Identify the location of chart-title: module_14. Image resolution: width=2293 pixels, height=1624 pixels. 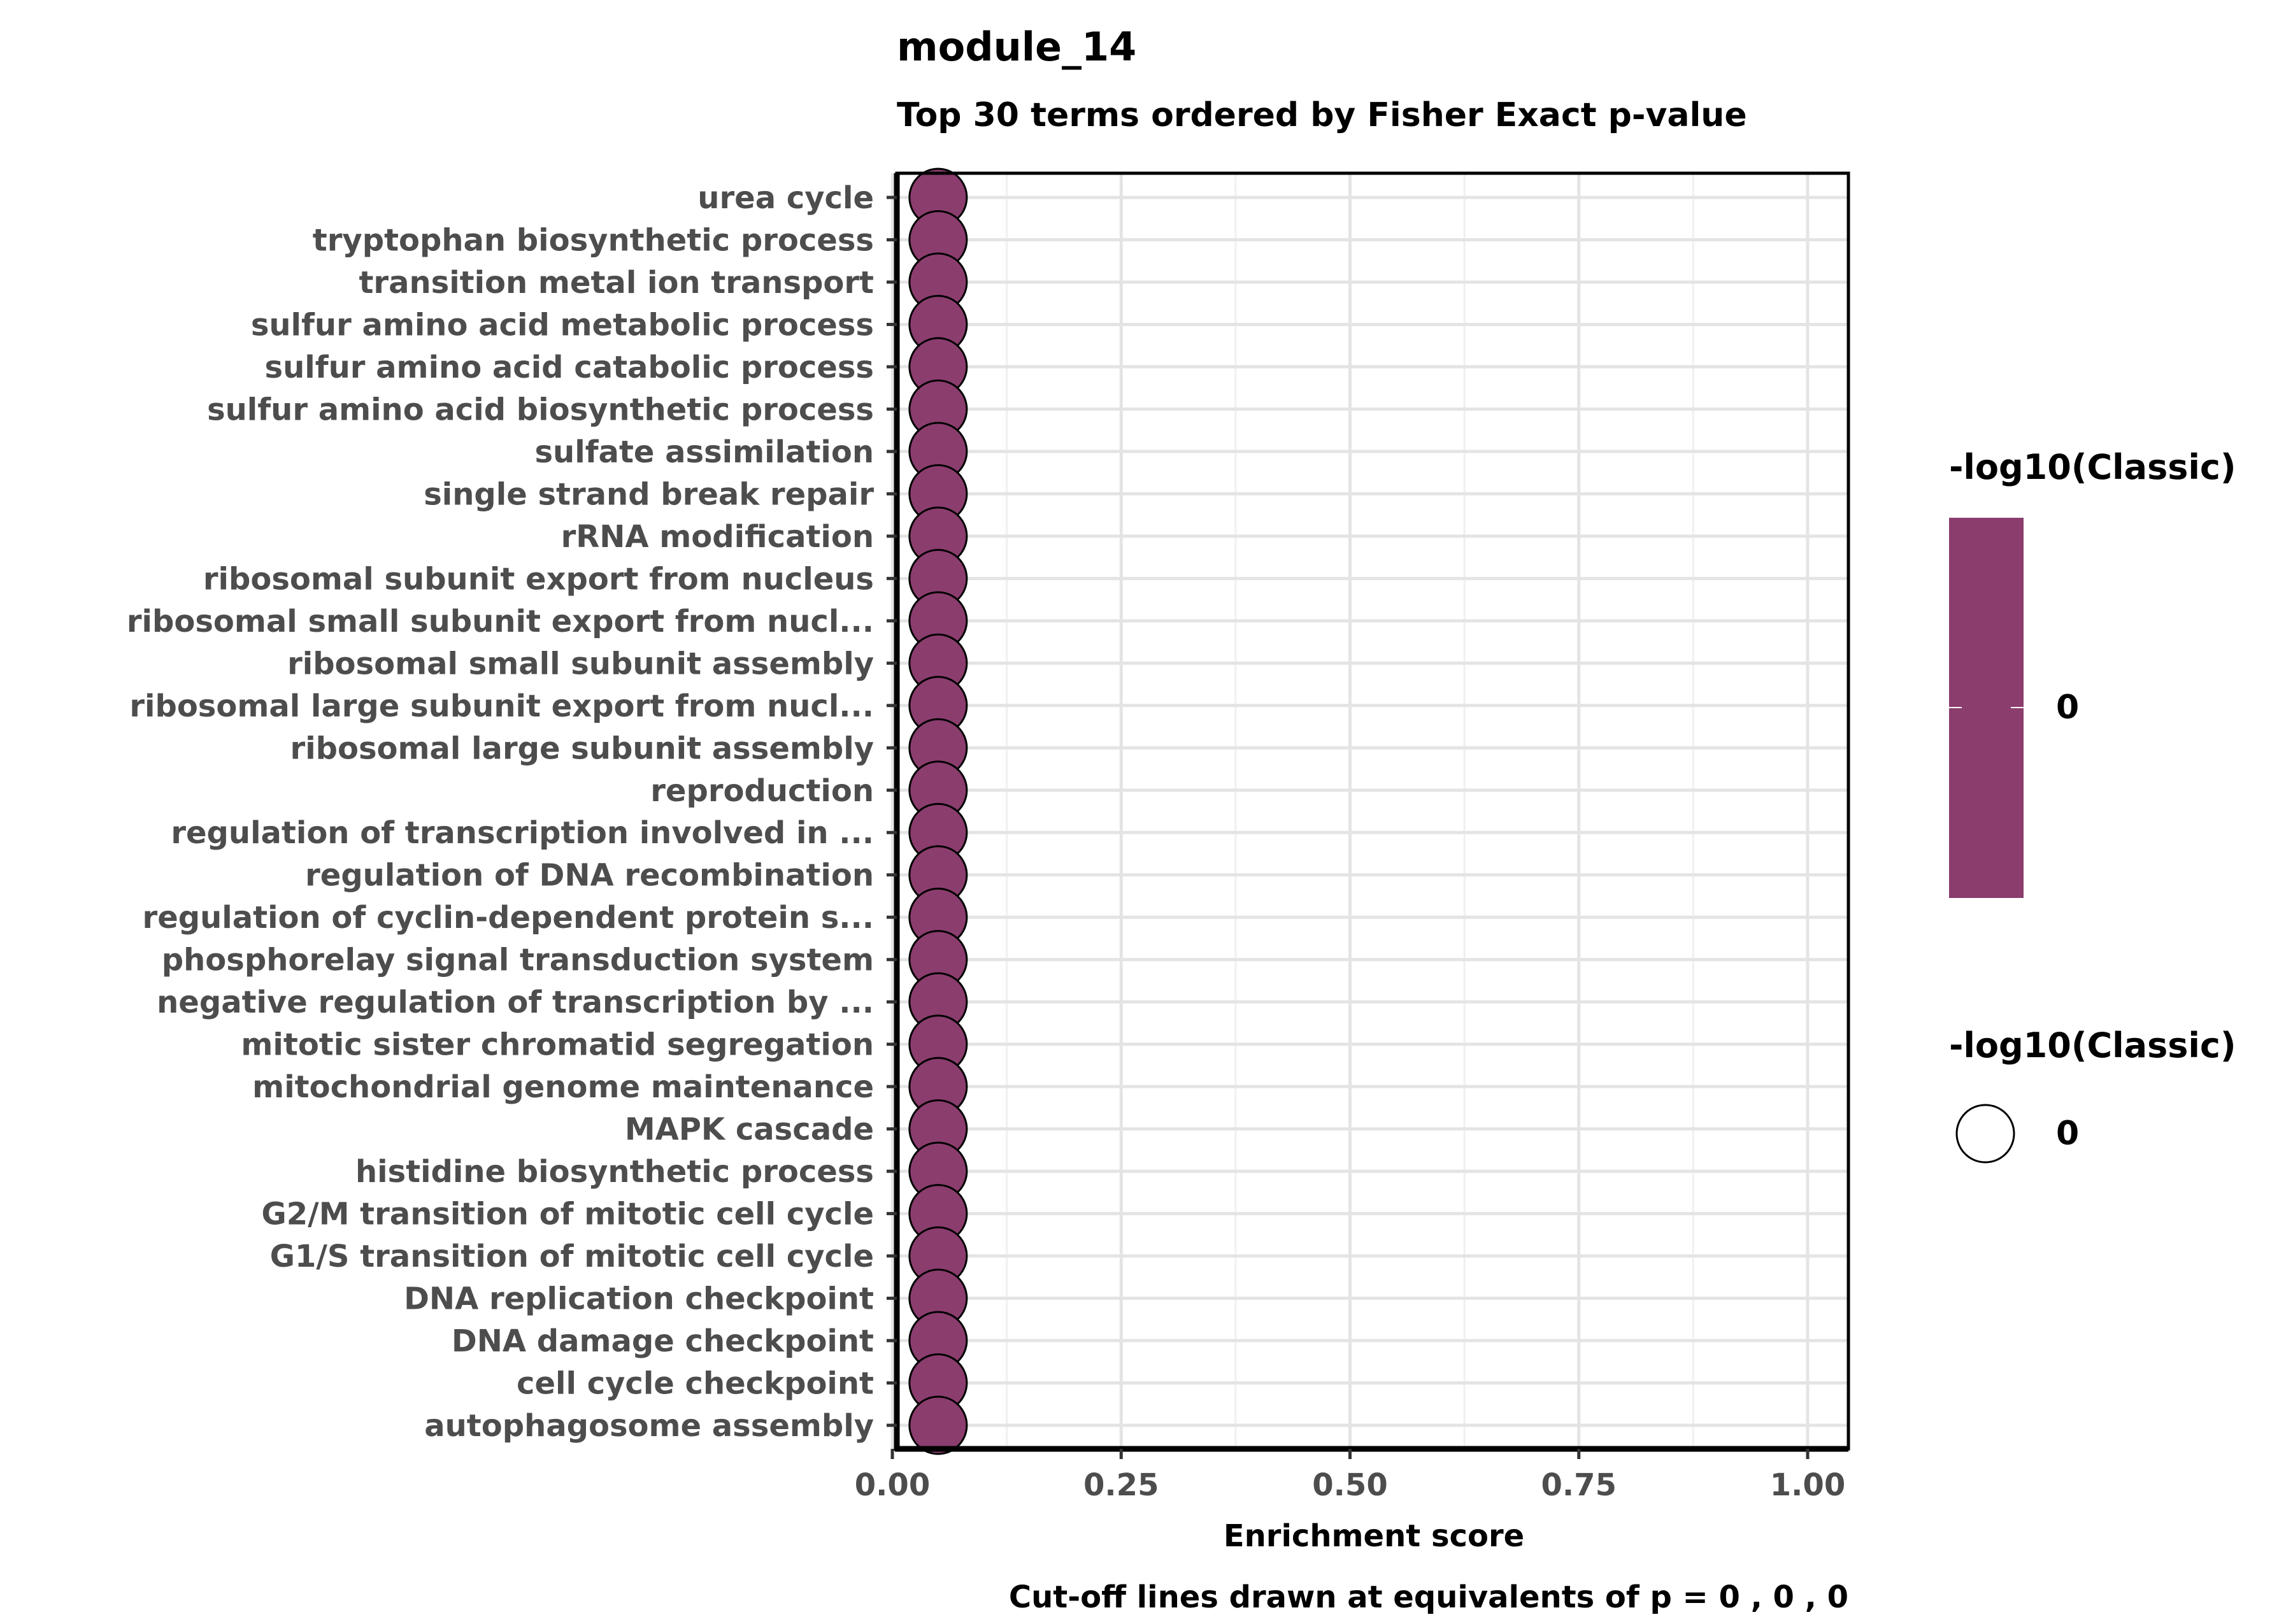
(1016, 47).